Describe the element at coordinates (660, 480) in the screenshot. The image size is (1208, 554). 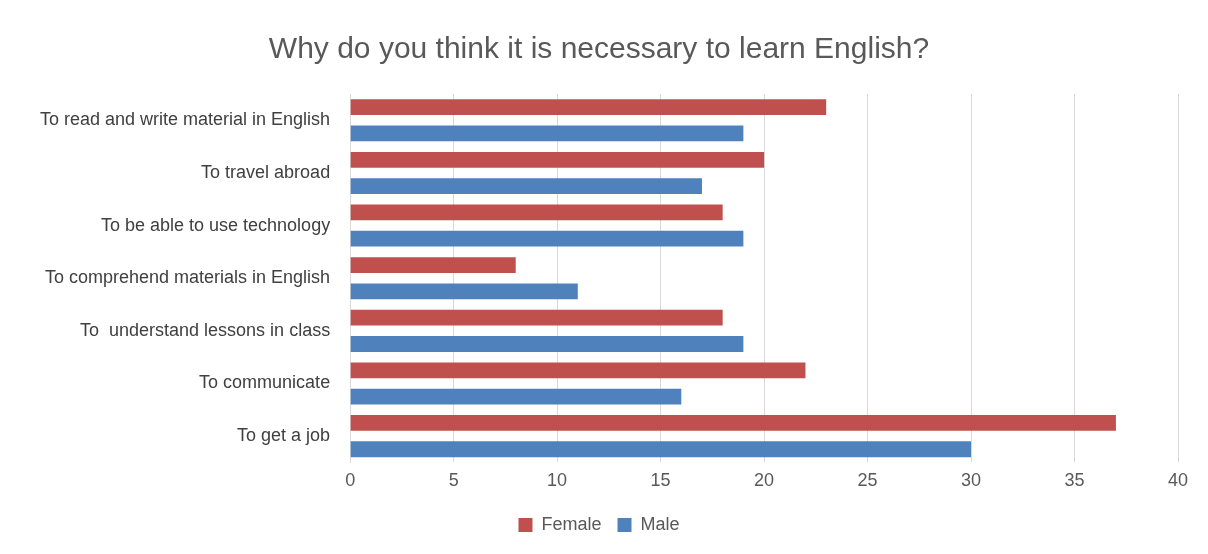
I see `x-tick-label: 15` at that location.